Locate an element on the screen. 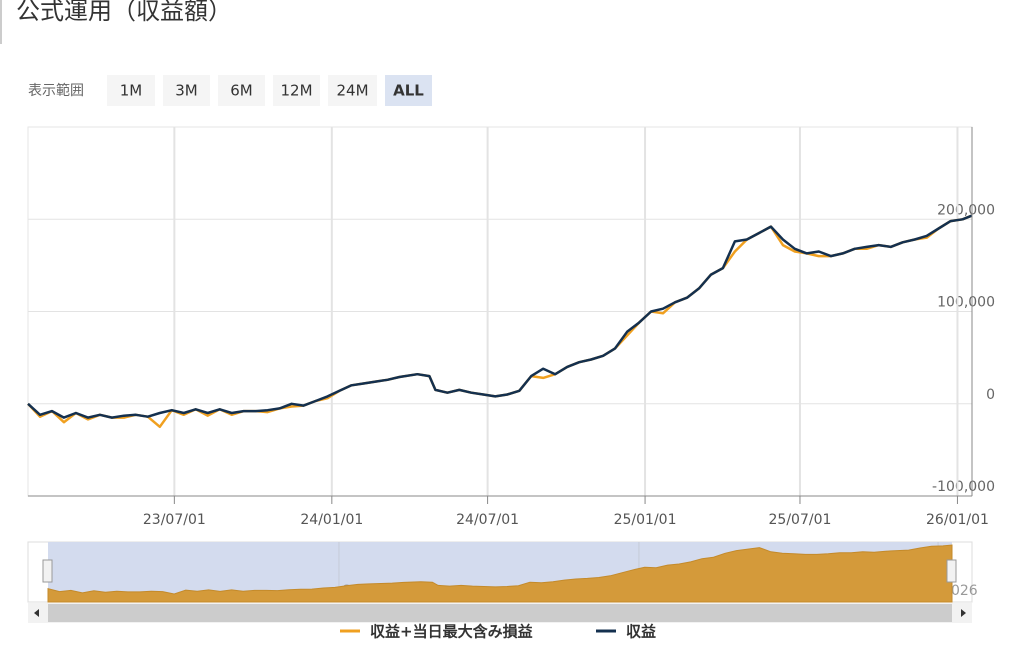 This screenshot has width=1013, height=658. x-tick-label: 25/07/01 is located at coordinates (800, 520).